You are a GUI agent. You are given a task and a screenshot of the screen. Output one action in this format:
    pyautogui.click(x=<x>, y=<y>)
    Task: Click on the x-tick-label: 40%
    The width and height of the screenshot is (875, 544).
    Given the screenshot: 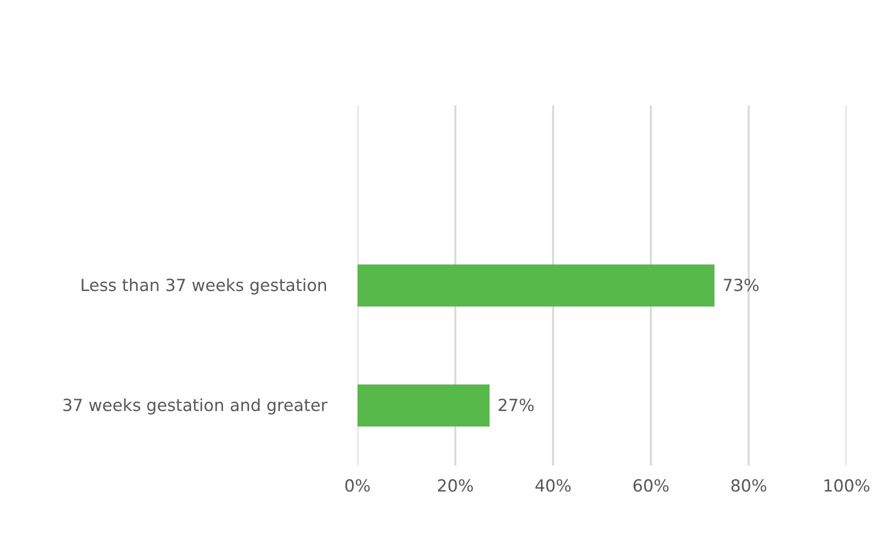 What is the action you would take?
    pyautogui.click(x=553, y=486)
    